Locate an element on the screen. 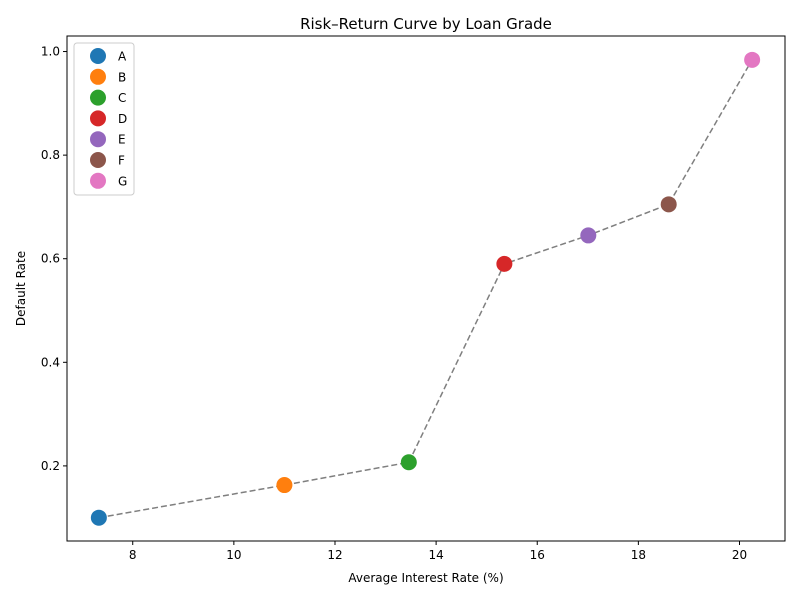  y-axis: 0.2 0.4 0.6 0.8 1.0 is located at coordinates (54, 259).